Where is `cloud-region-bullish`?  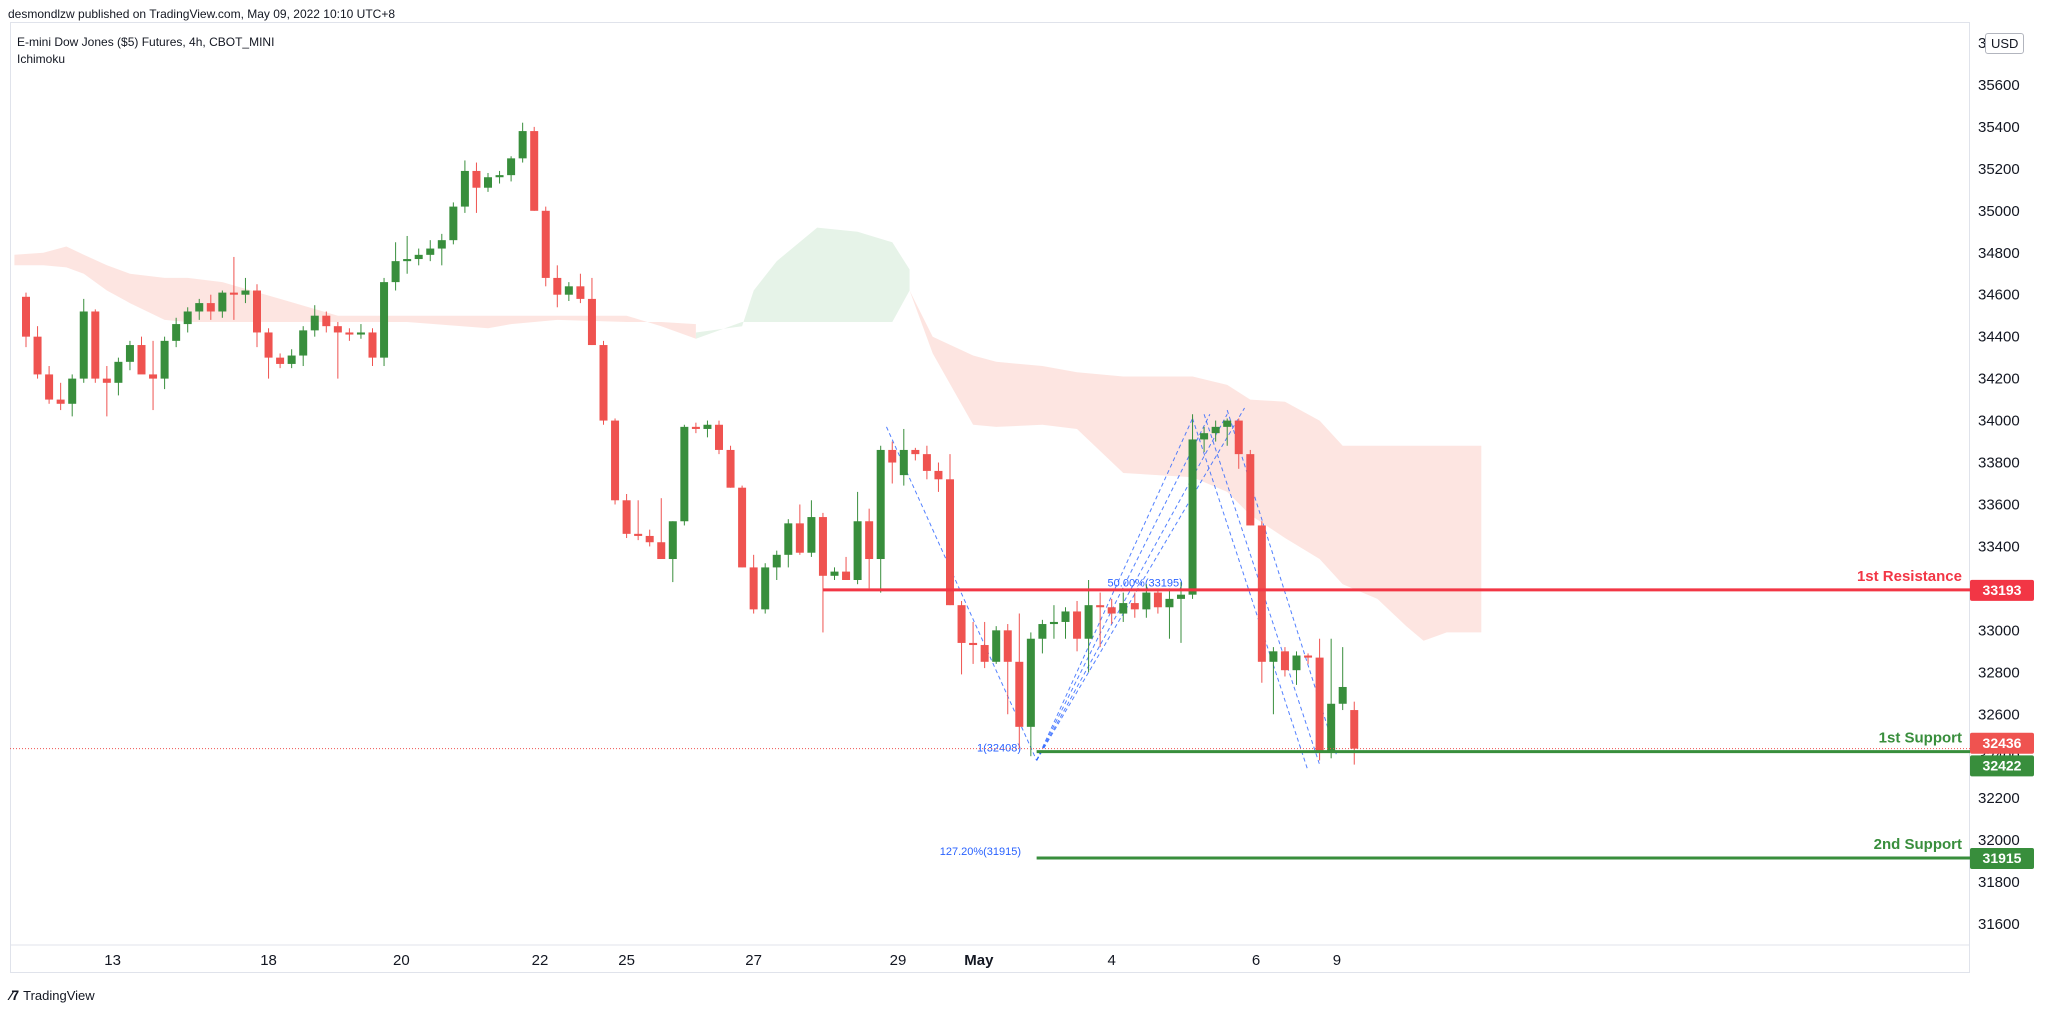
cloud-region-bullish is located at coordinates (802, 283).